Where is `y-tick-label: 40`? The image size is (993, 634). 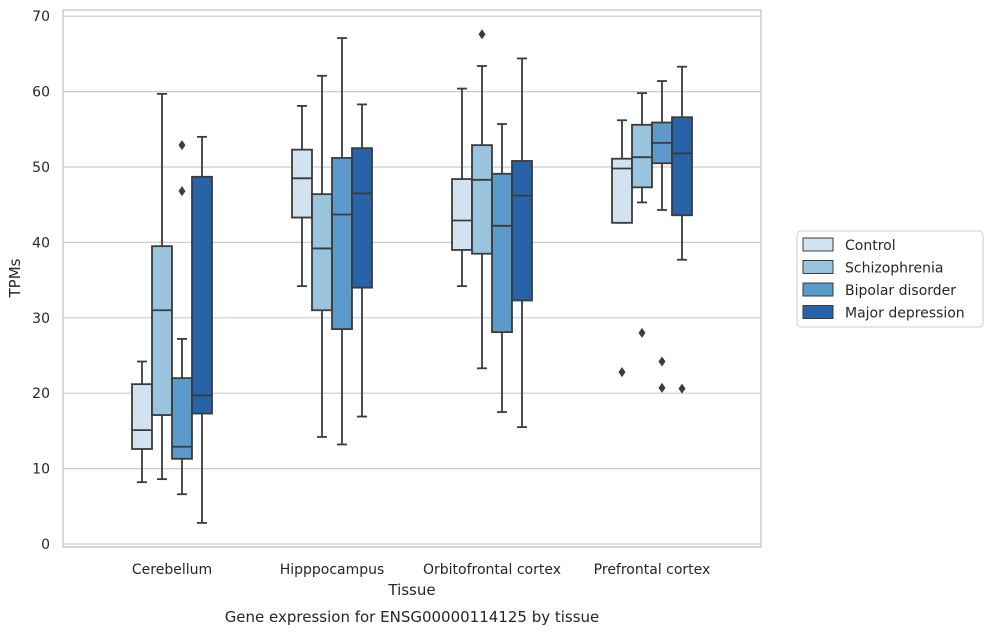 y-tick-label: 40 is located at coordinates (41, 243).